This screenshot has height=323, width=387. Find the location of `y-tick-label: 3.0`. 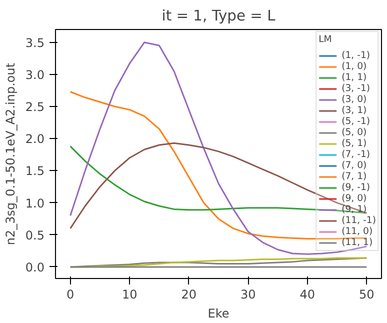

y-tick-label: 3.0 is located at coordinates (35, 75).